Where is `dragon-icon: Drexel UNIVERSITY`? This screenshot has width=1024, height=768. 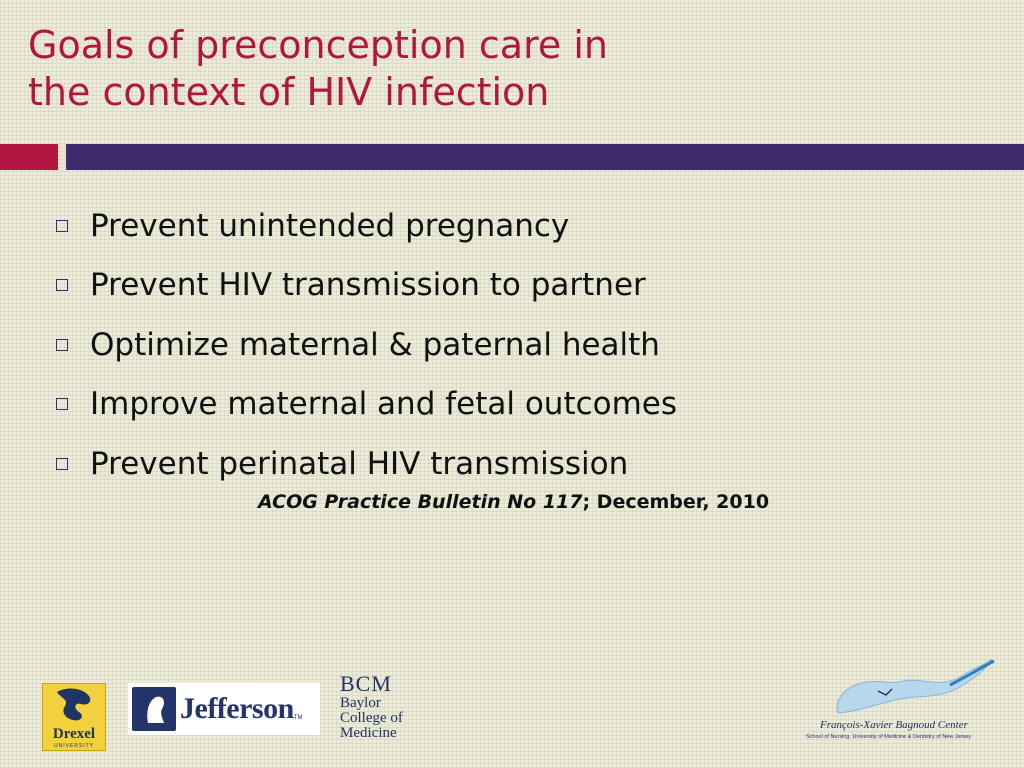 dragon-icon: Drexel UNIVERSITY is located at coordinates (74, 718).